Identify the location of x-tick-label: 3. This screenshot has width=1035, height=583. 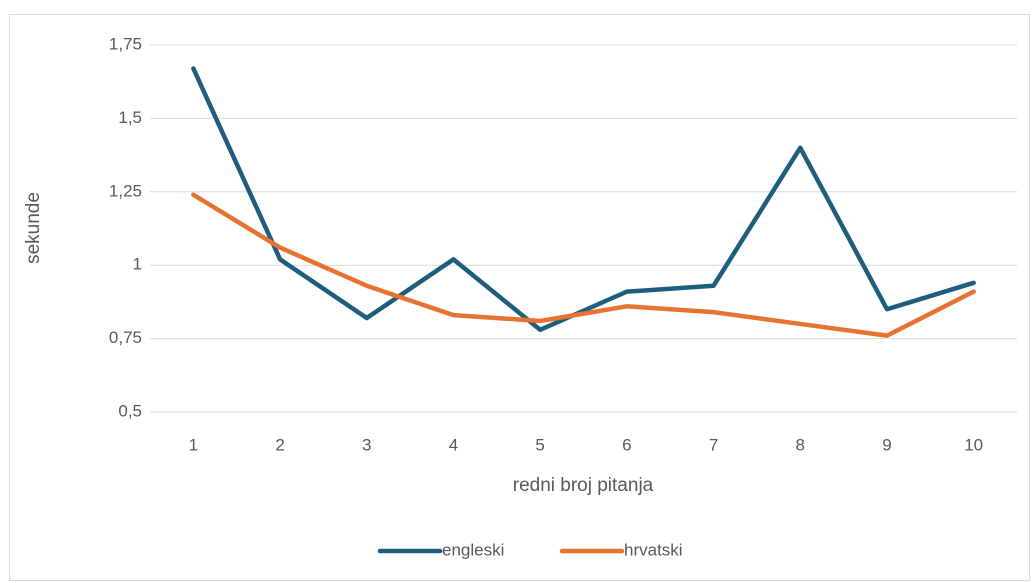
(366, 444).